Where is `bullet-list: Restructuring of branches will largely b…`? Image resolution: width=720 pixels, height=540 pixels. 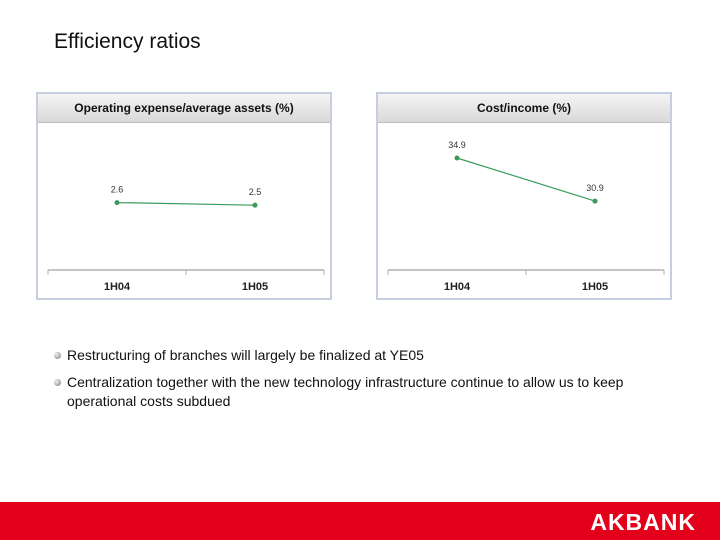 bullet-list: Restructuring of branches will largely b… is located at coordinates (369, 382).